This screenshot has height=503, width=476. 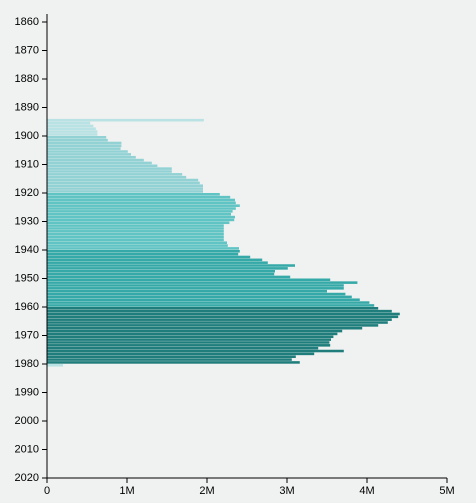 What do you see at coordinates (27, 307) in the screenshot?
I see `y-tick-label: 1960` at bounding box center [27, 307].